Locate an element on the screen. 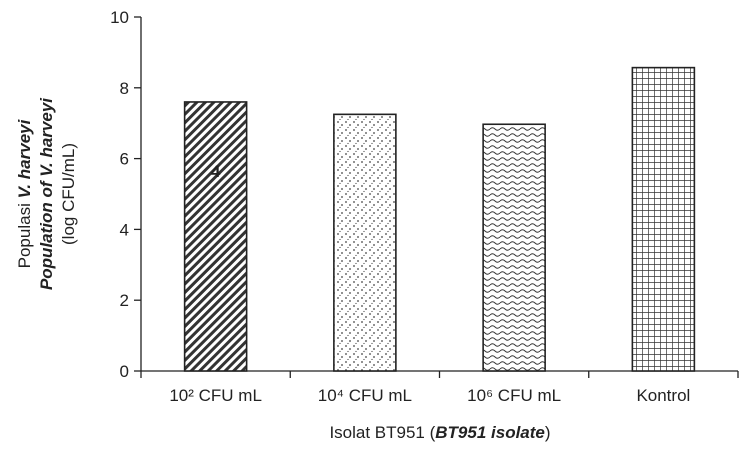 The height and width of the screenshot is (449, 752). y-ticks: 0 2 4 6 8 10 is located at coordinates (125, 194).